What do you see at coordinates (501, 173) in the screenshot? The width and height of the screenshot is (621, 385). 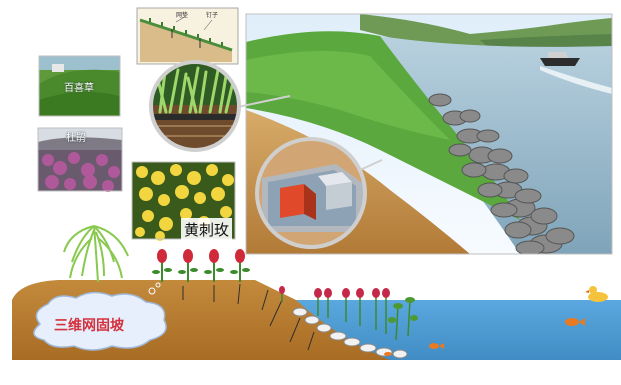 I see `riprap-stones` at bounding box center [501, 173].